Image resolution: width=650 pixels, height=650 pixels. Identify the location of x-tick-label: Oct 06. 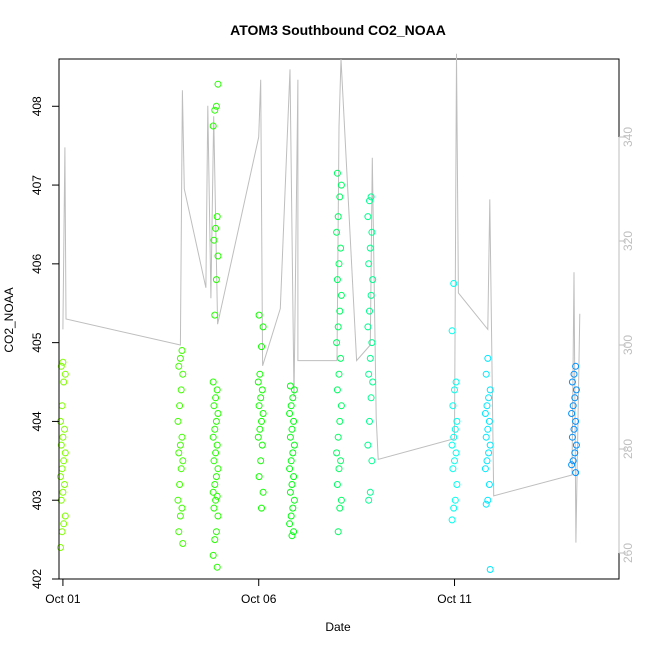
(259, 599).